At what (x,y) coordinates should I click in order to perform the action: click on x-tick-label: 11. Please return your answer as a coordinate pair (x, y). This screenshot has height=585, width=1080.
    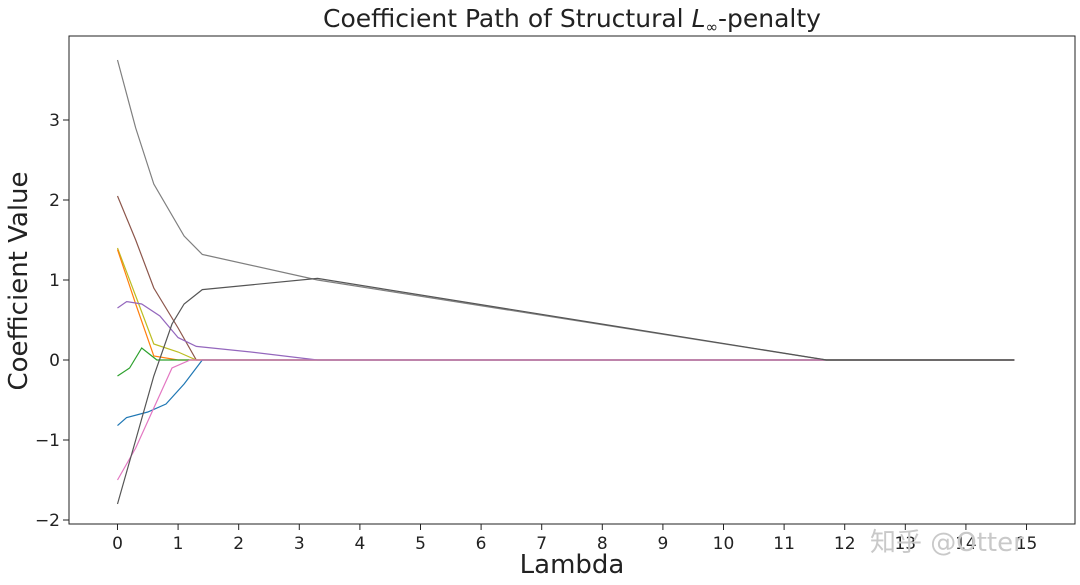
    Looking at the image, I should click on (784, 544).